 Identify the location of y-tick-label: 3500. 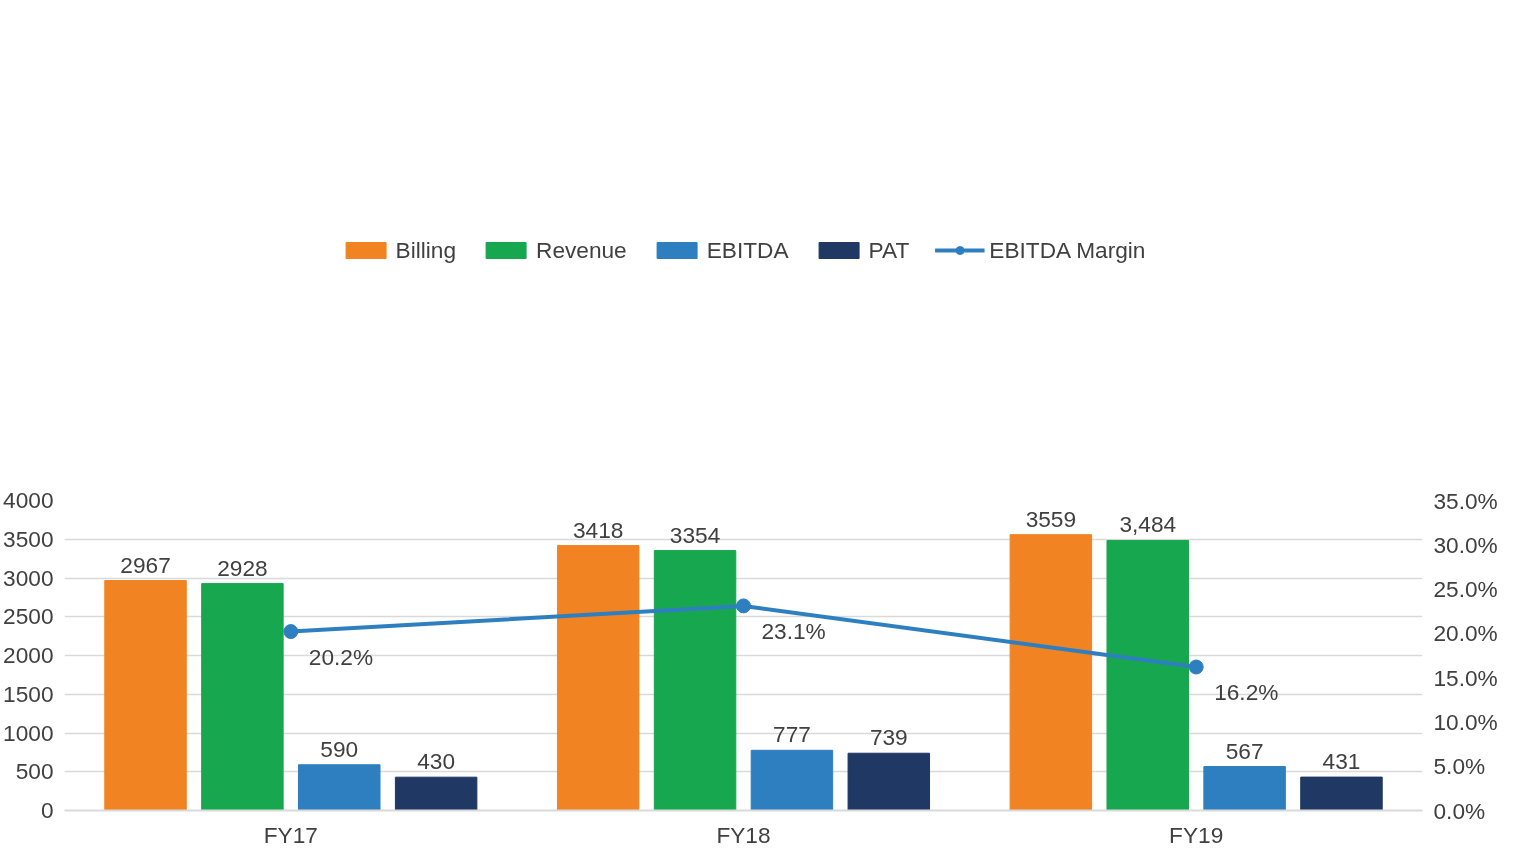
(28, 538).